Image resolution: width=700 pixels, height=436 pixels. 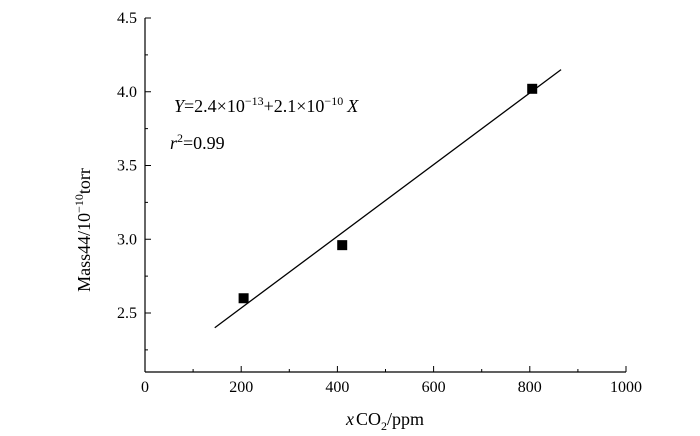 I want to click on y-axis-label: Mass44/10−10torr, so click(x=83, y=230).